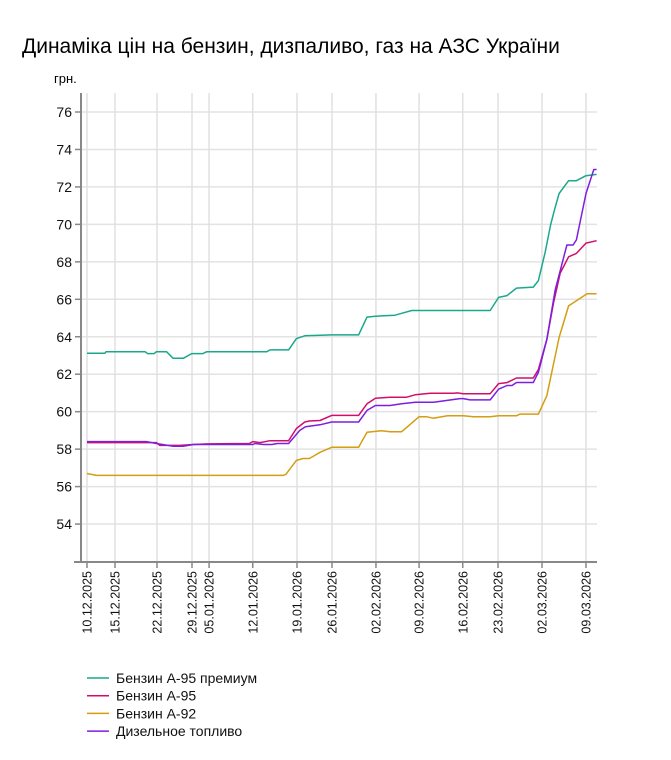 This screenshot has height=760, width=671. I want to click on y-axis-ticks: 54 56 58 60 62 64 66 68 70 72 74 76, so click(68, 318).